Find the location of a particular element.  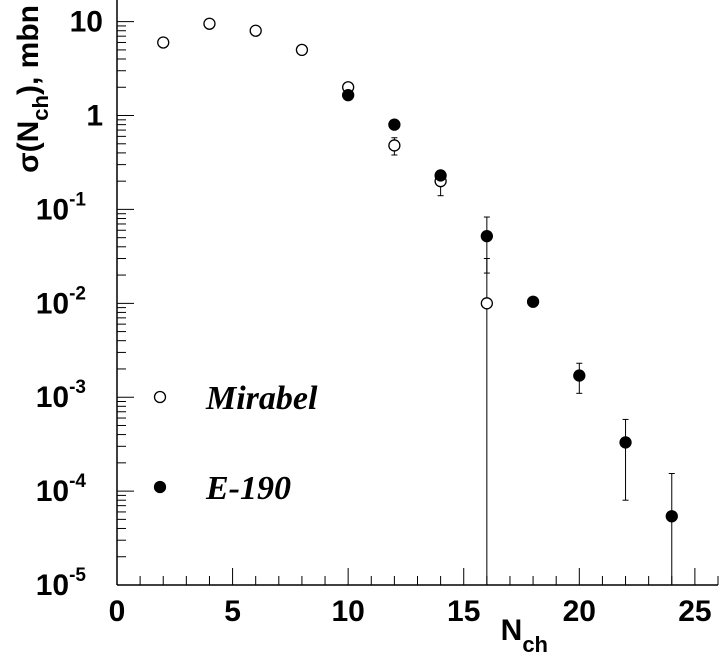

y-tick-label: 10⁻¹ is located at coordinates (61, 207).